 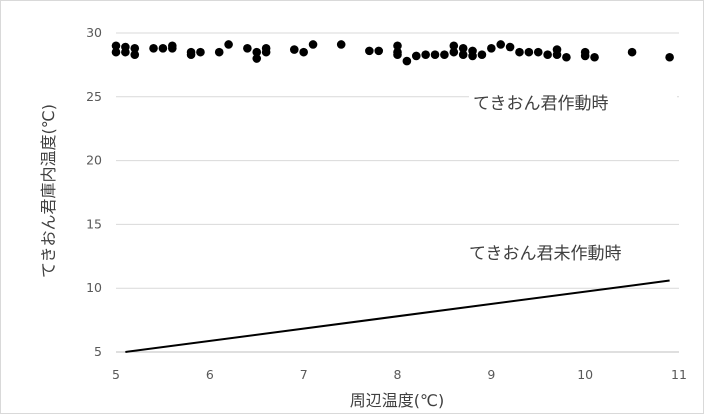 What do you see at coordinates (304, 374) in the screenshot?
I see `x-tick-label: 7` at bounding box center [304, 374].